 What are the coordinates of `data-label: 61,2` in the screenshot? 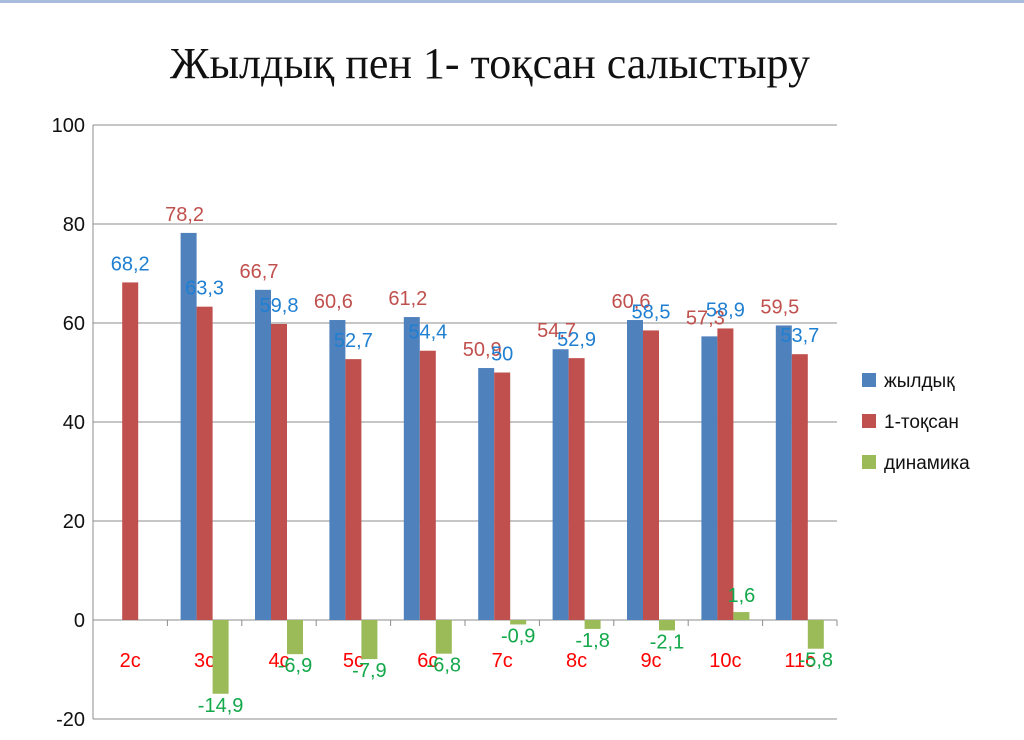 It's located at (407, 299).